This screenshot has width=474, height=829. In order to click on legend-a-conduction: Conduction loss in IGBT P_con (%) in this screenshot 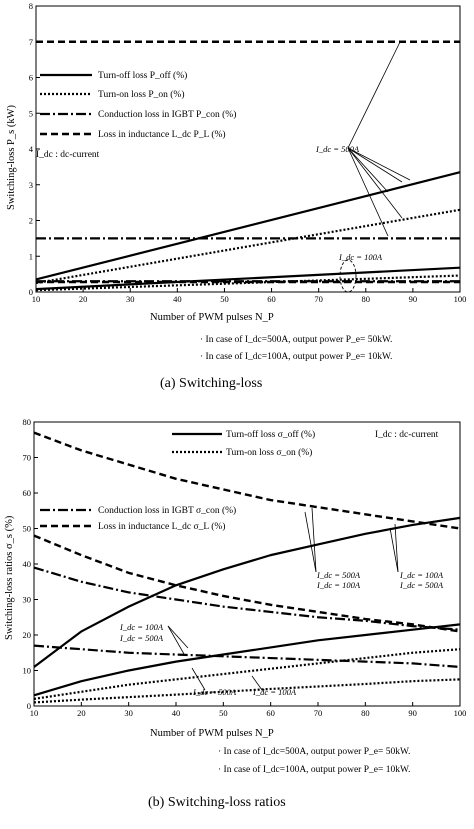, I will do `click(167, 114)`.